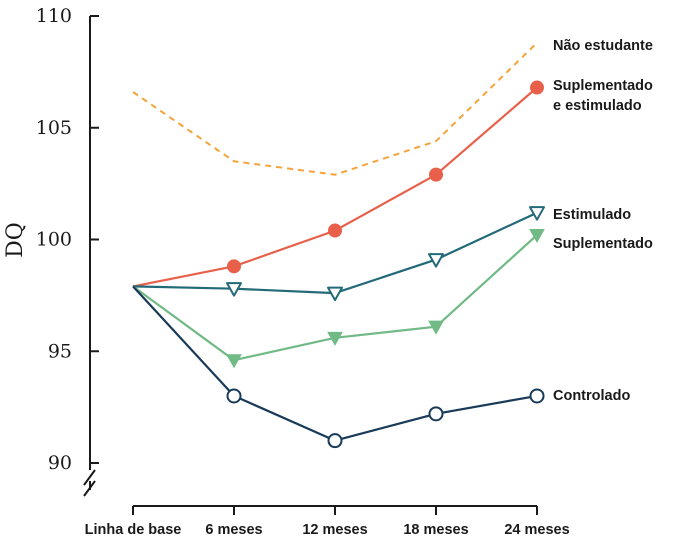 Image resolution: width=692 pixels, height=545 pixels. I want to click on y-tick-label: 110, so click(54, 16).